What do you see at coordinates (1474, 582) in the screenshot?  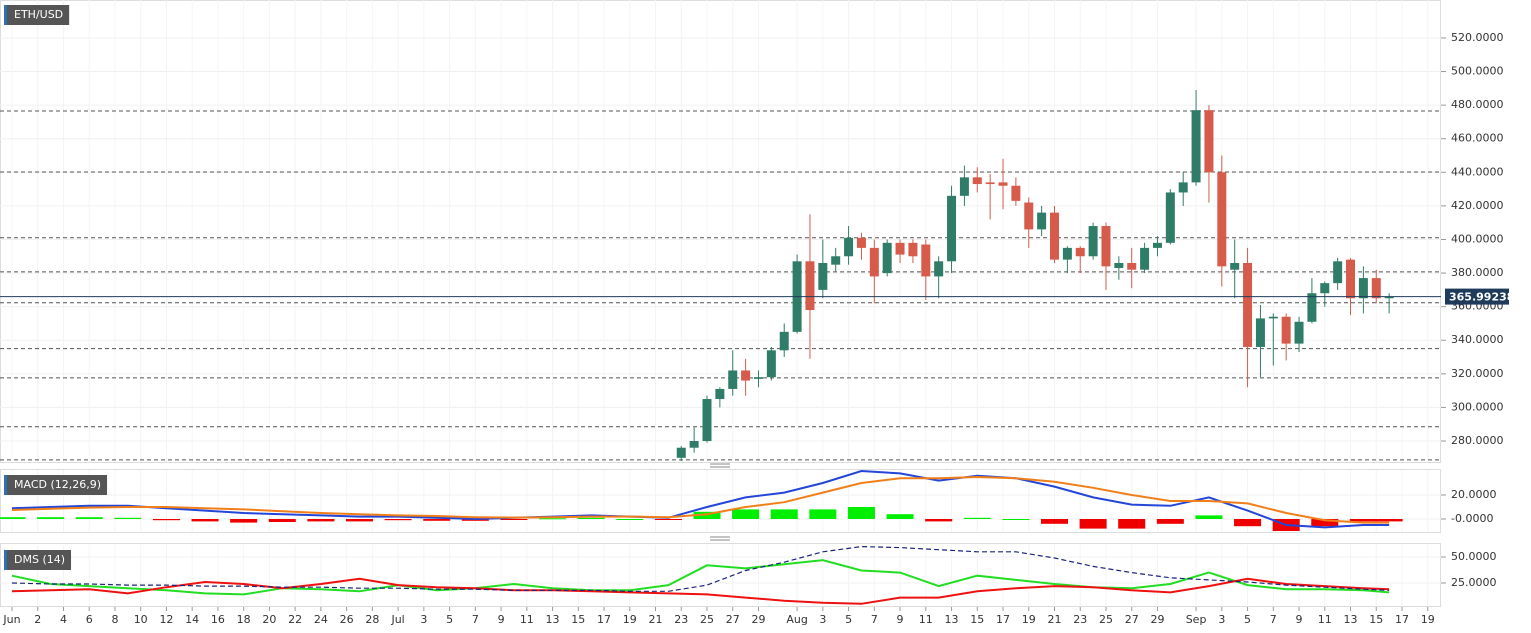 I see `y-tick-label: 25.0000` at bounding box center [1474, 582].